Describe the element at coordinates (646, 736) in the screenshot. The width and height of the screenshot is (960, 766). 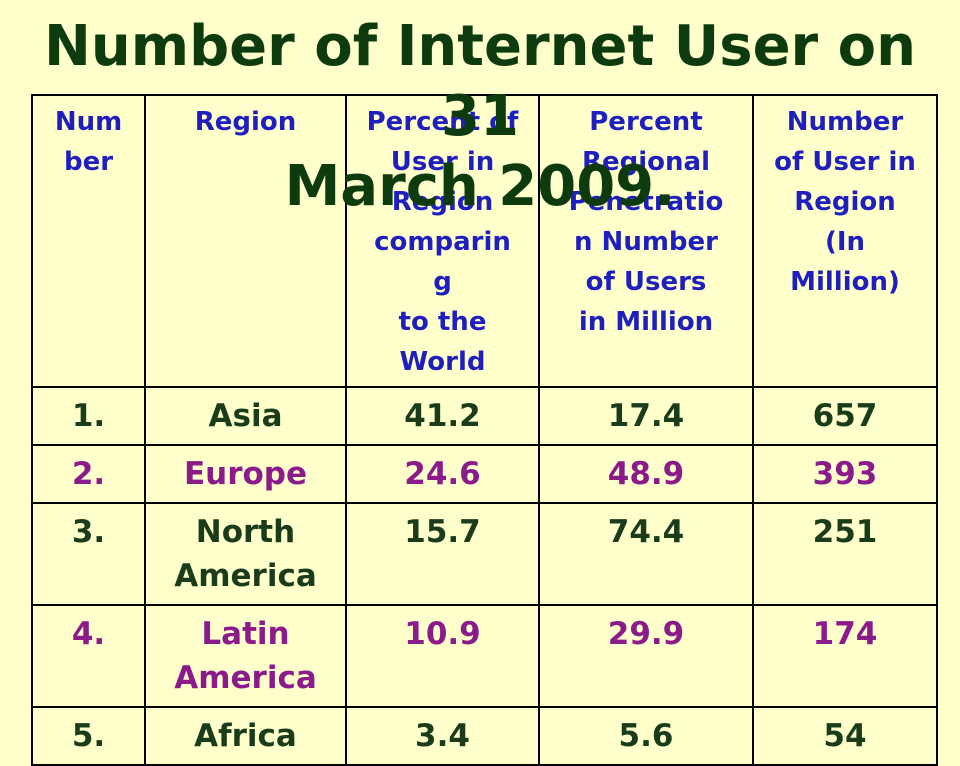
I see `cell-penetration: 5.6` at that location.